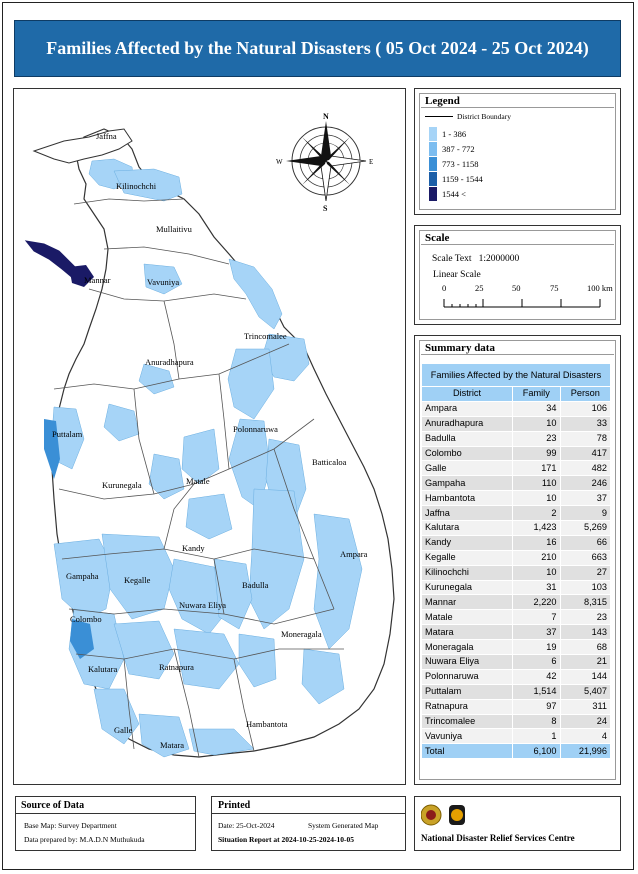 Image resolution: width=638 pixels, height=874 pixels. I want to click on label-gampaha: Gampaha, so click(82, 576).